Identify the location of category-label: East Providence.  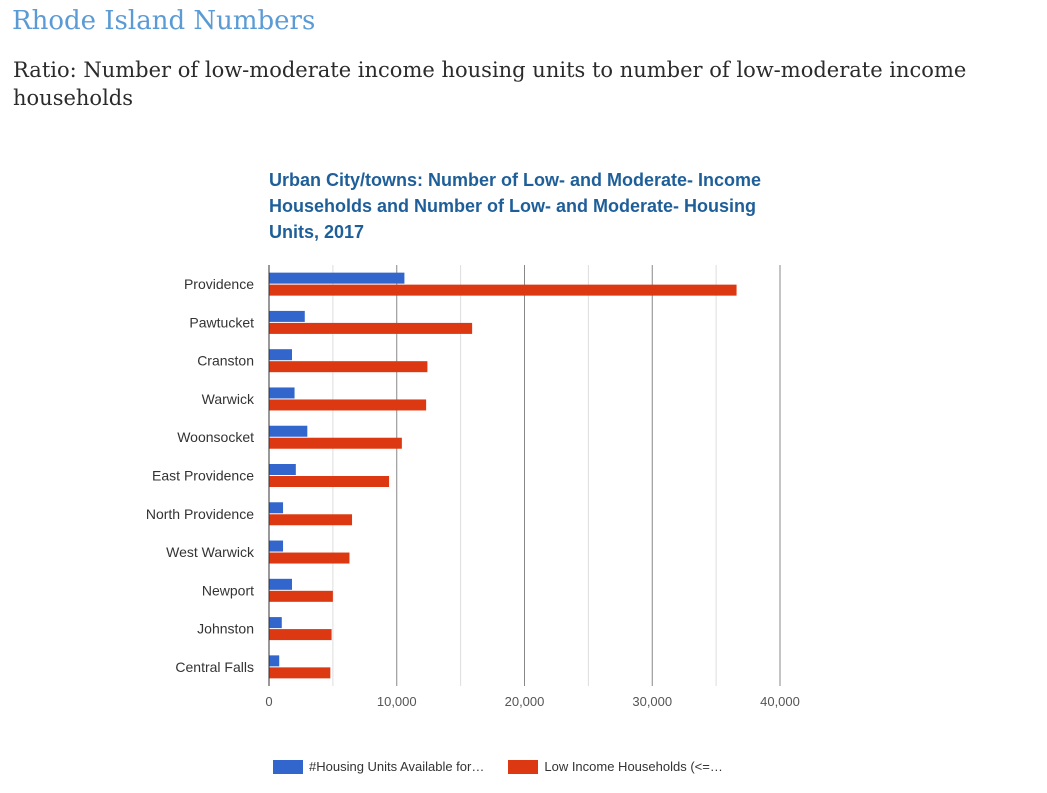
(203, 476).